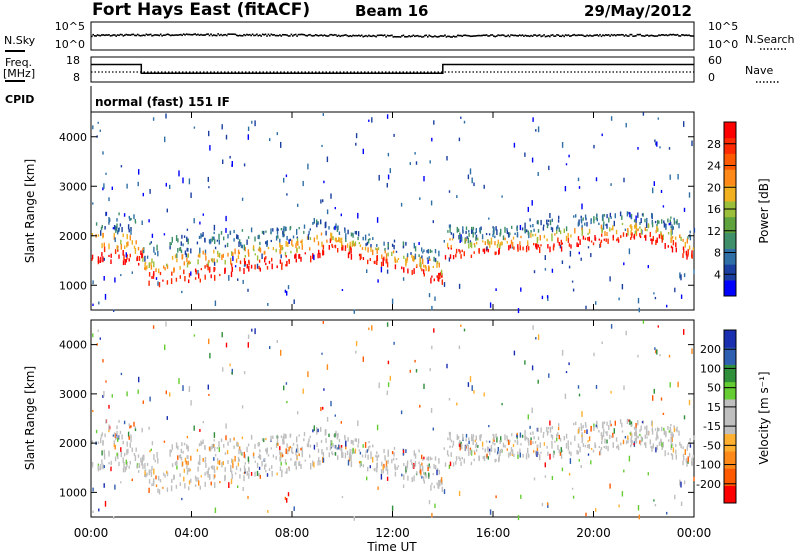  Describe the element at coordinates (392, 533) in the screenshot. I see `x-tick-label: 12:00` at that location.